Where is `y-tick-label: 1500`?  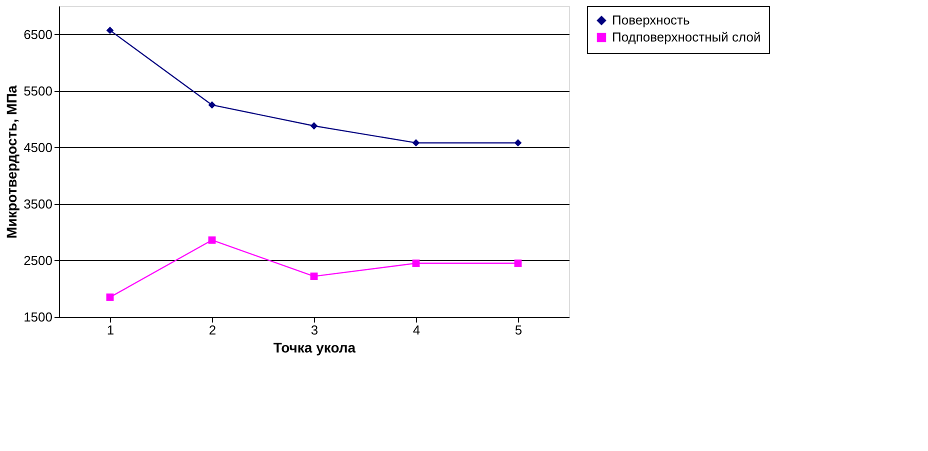
y-tick-label: 1500 is located at coordinates (38, 317).